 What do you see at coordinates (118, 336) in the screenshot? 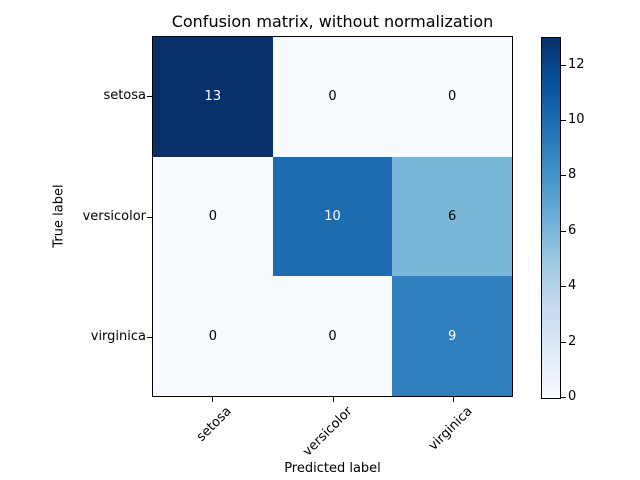
I see `y-tick-label: virginica` at bounding box center [118, 336].